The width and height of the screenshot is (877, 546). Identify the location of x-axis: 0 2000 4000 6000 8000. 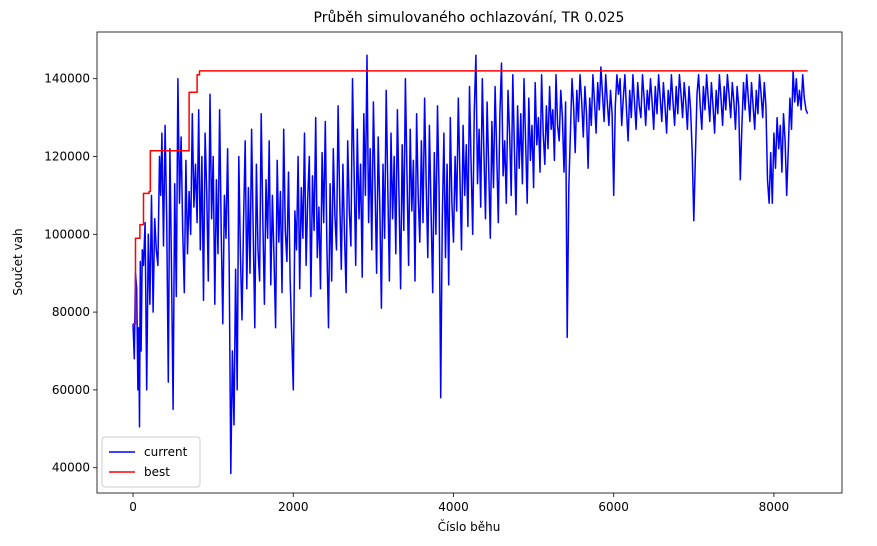
(459, 503).